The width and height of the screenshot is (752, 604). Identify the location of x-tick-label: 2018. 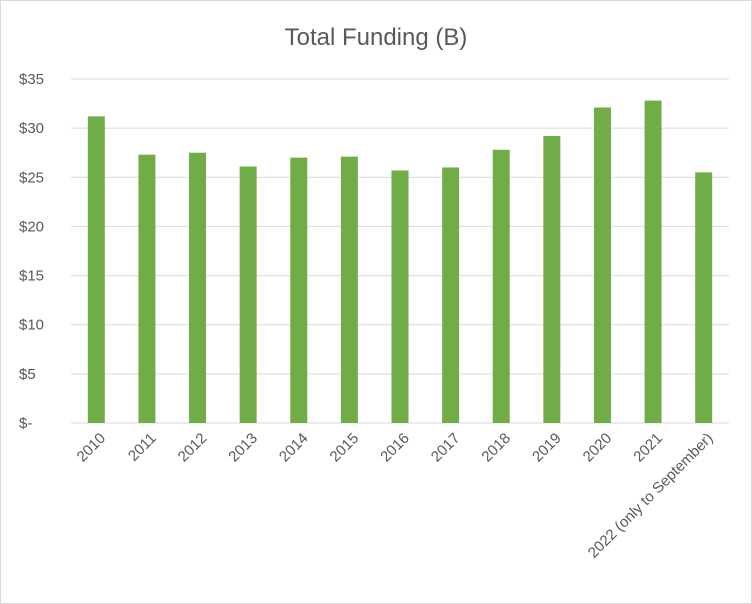
(496, 448).